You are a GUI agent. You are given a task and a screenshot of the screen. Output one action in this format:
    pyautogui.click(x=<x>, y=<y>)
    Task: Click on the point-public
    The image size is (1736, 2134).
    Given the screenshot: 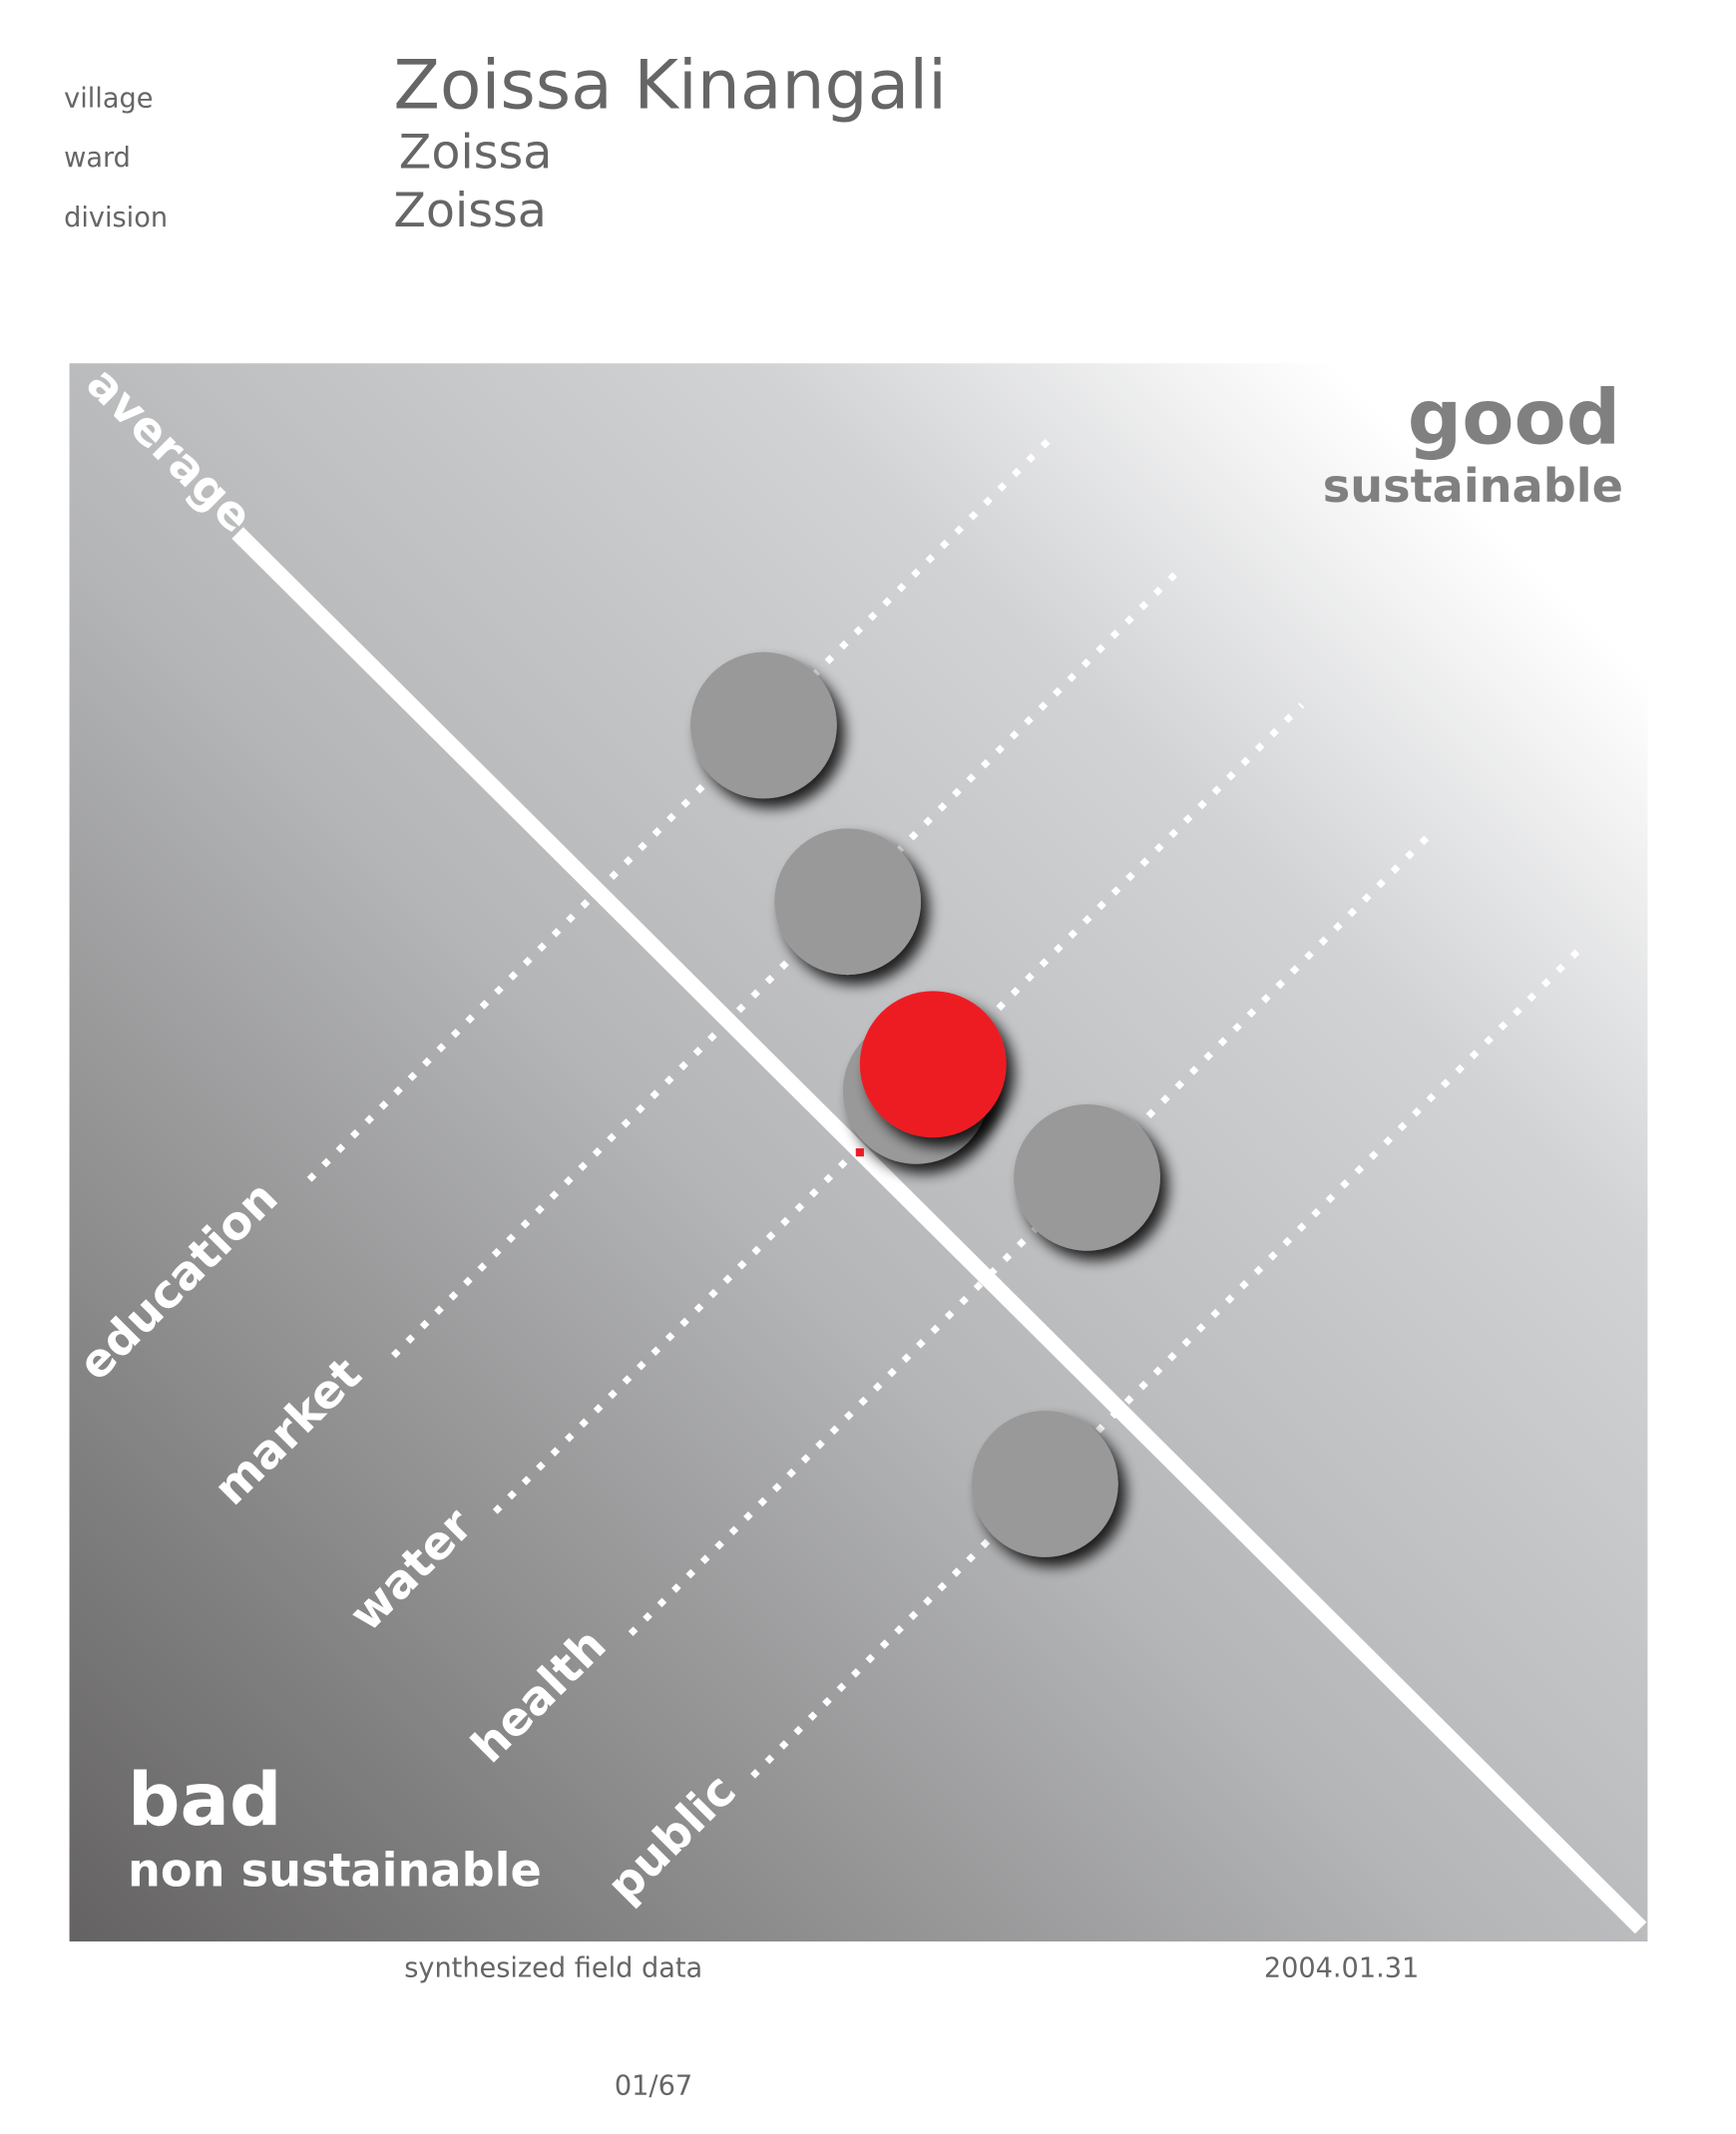 What is the action you would take?
    pyautogui.click(x=1044, y=1483)
    